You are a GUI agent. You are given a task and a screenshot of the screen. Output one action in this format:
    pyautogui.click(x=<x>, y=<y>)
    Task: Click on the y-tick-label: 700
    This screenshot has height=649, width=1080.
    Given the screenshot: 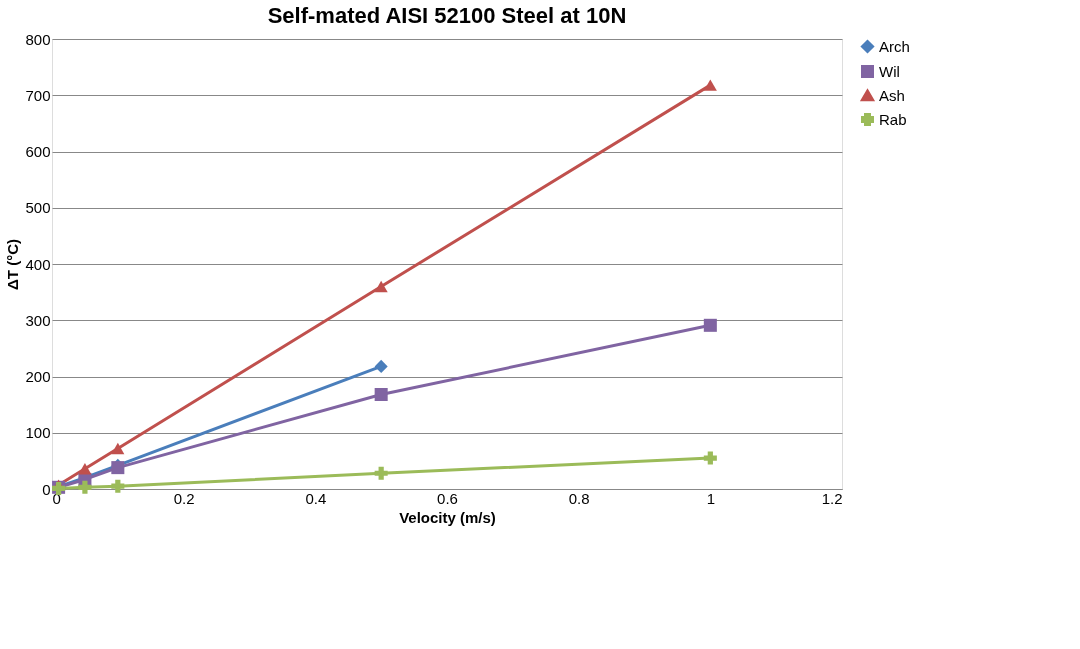 What is the action you would take?
    pyautogui.click(x=38, y=95)
    